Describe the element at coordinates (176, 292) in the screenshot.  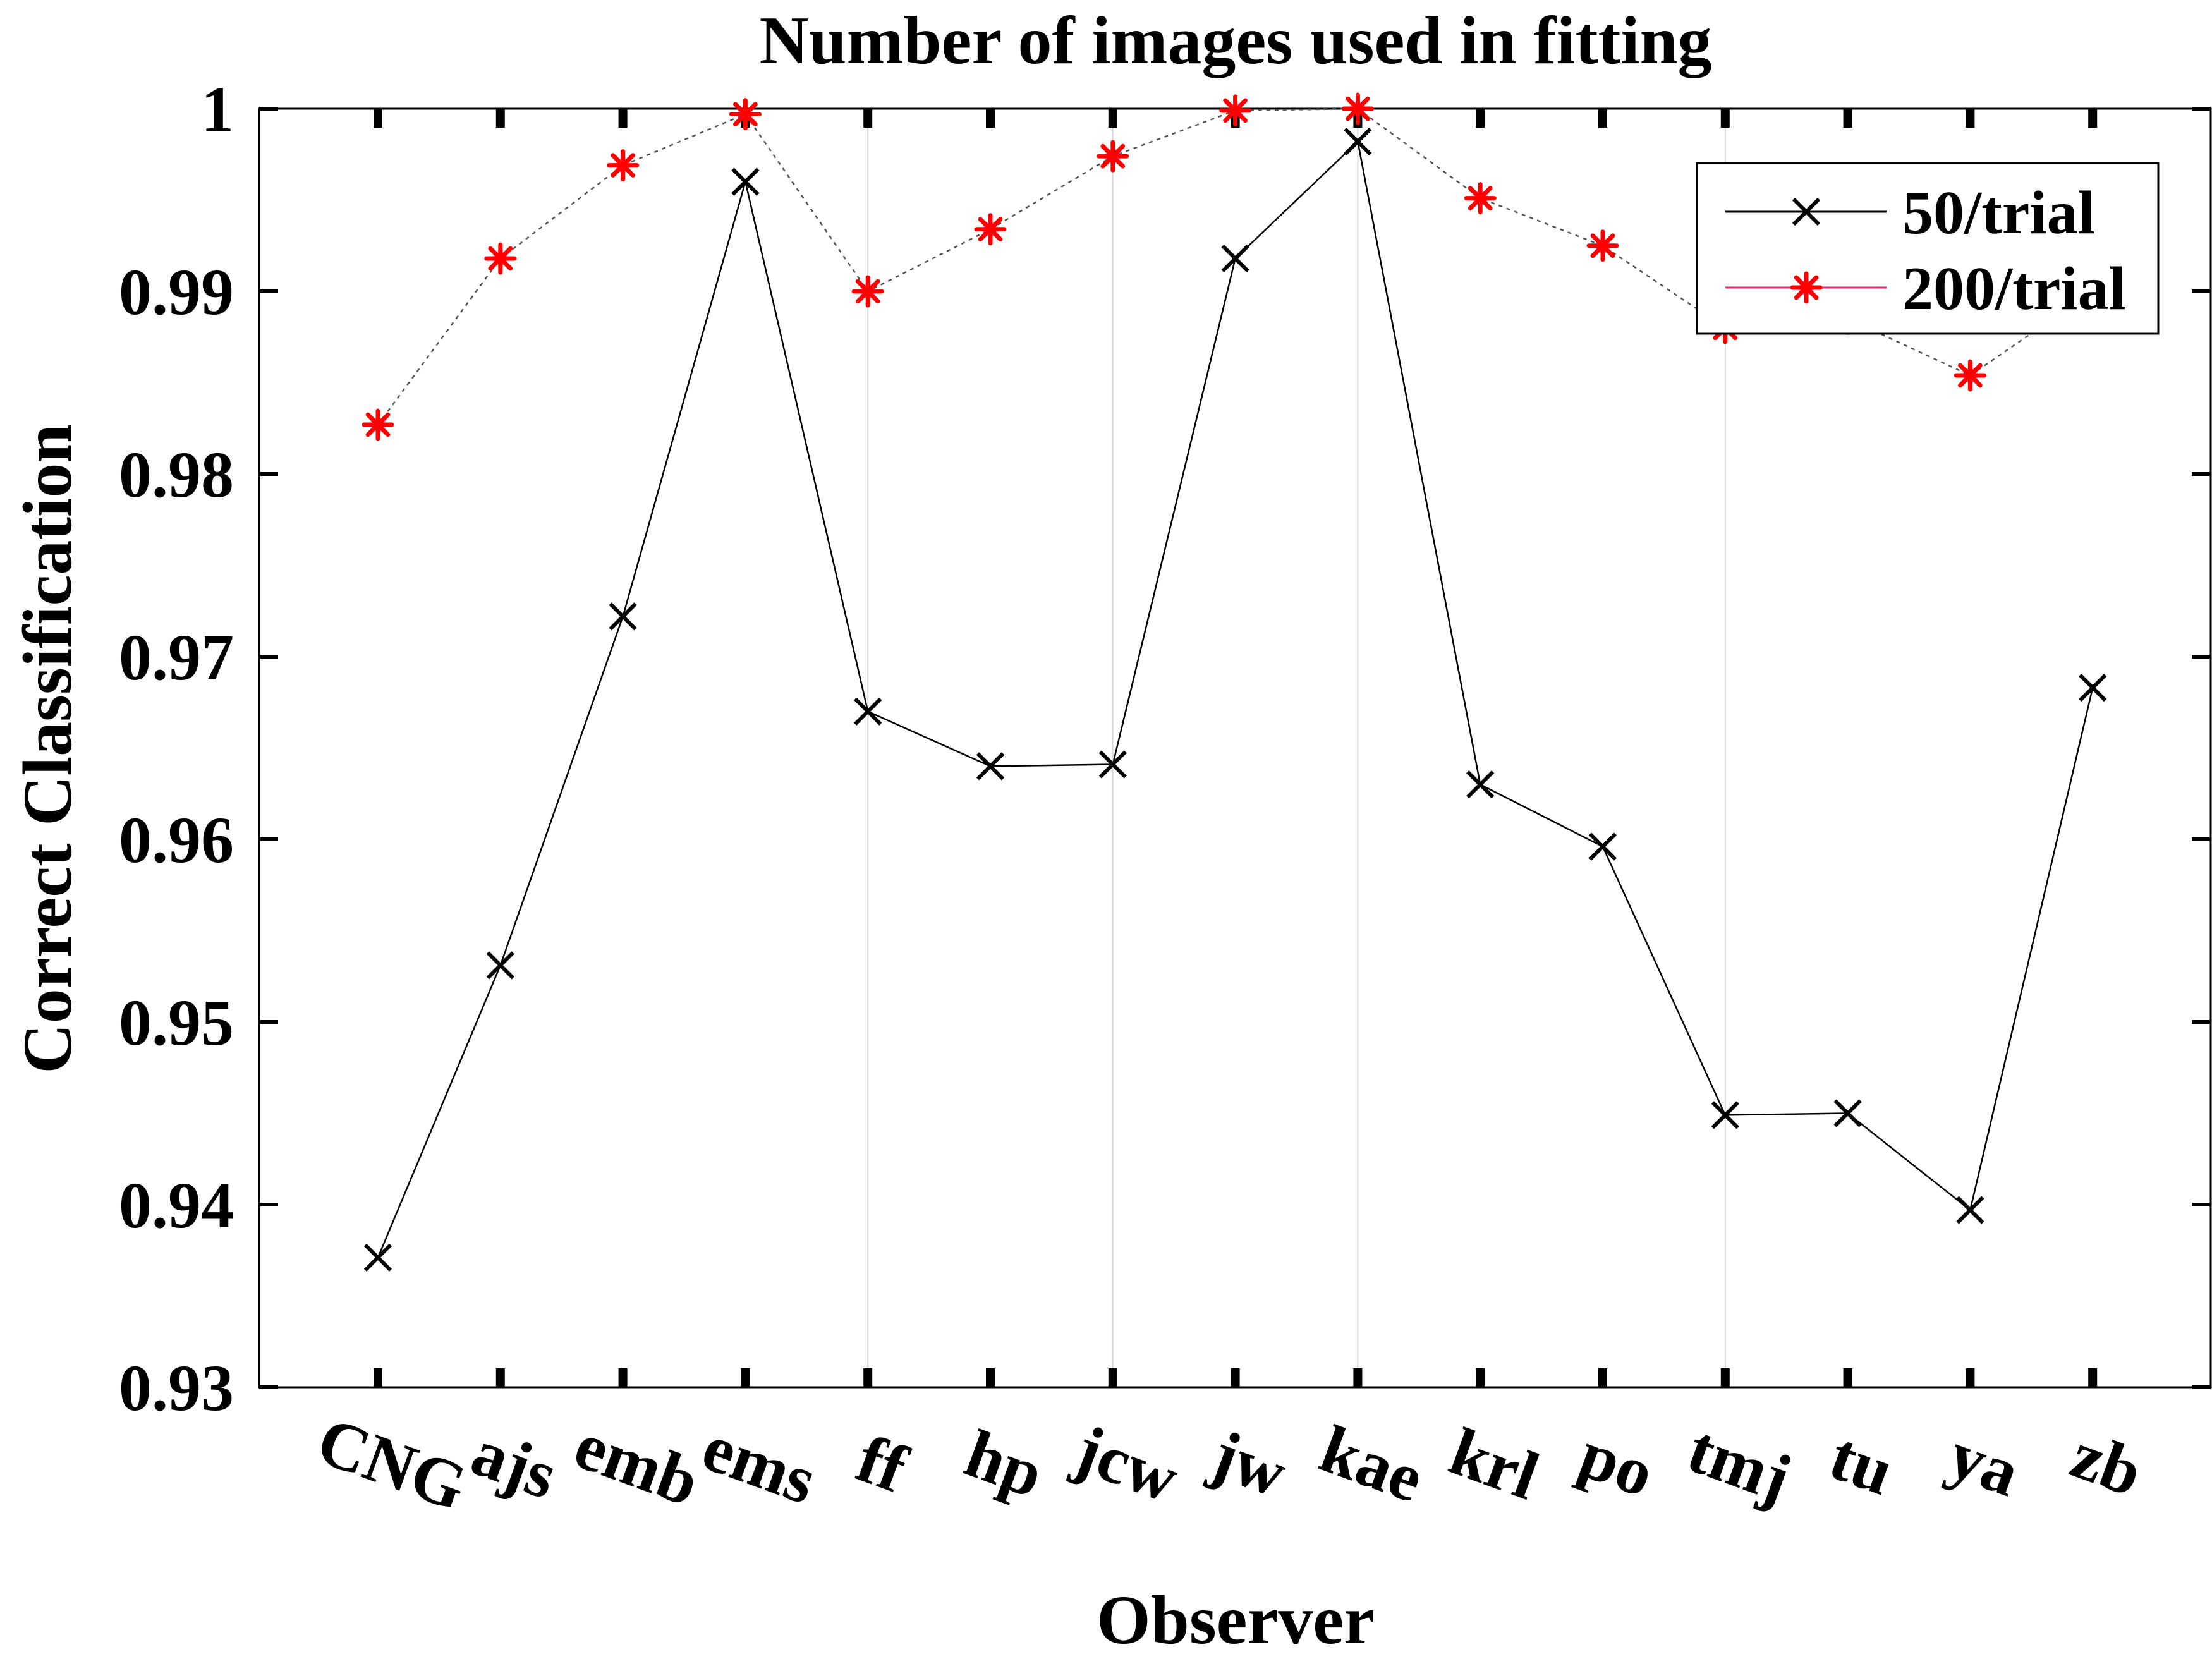
I see `y-tick-label: 0.99` at that location.